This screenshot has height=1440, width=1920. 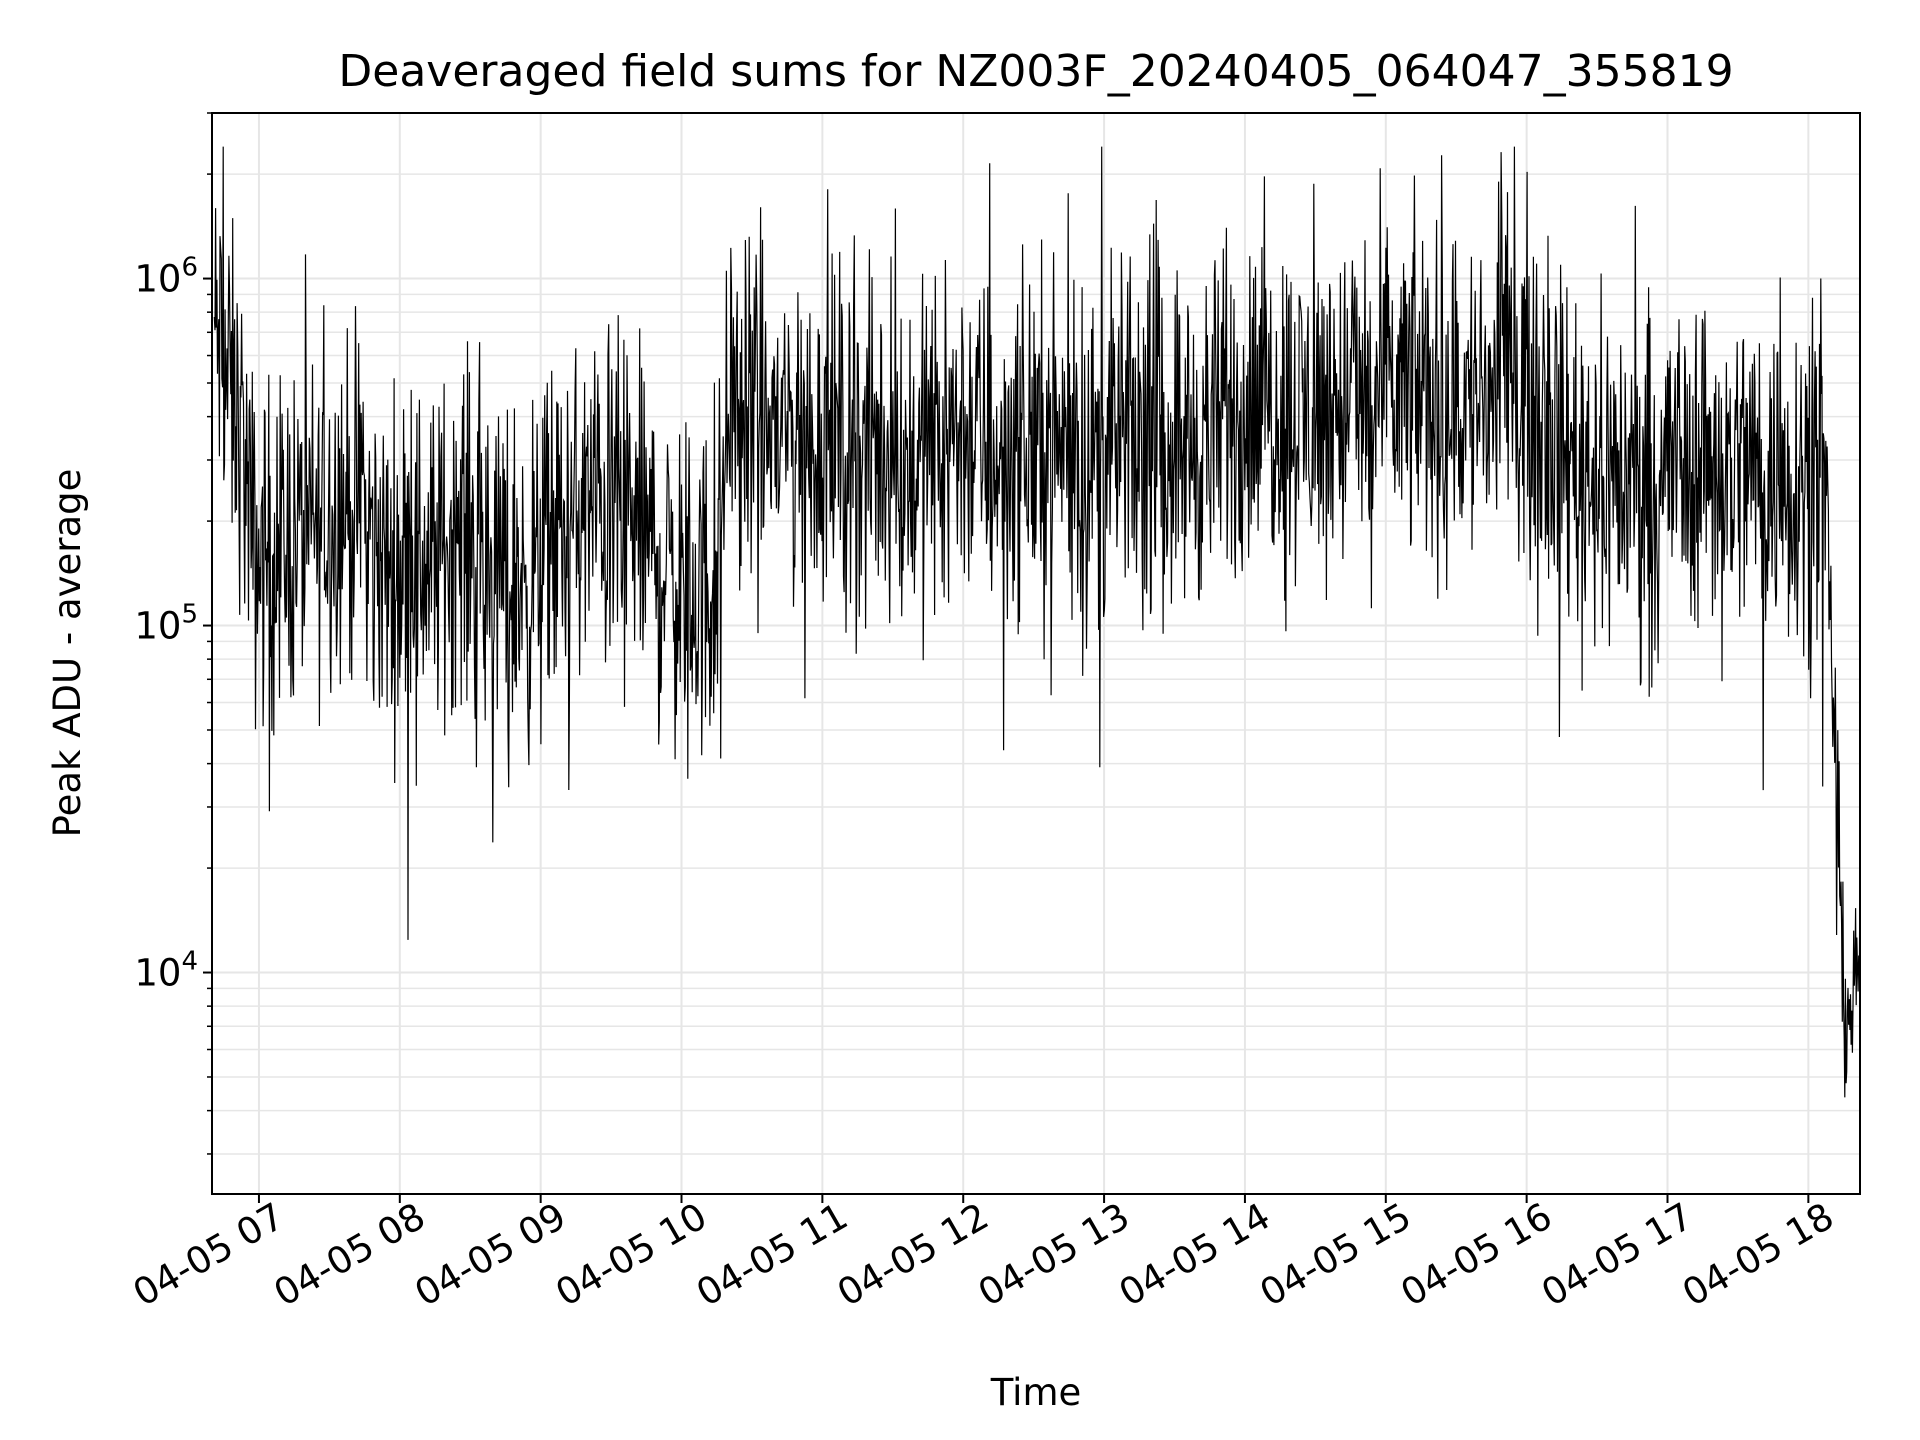 What do you see at coordinates (166, 624) in the screenshot?
I see `y-tick-label: 105` at bounding box center [166, 624].